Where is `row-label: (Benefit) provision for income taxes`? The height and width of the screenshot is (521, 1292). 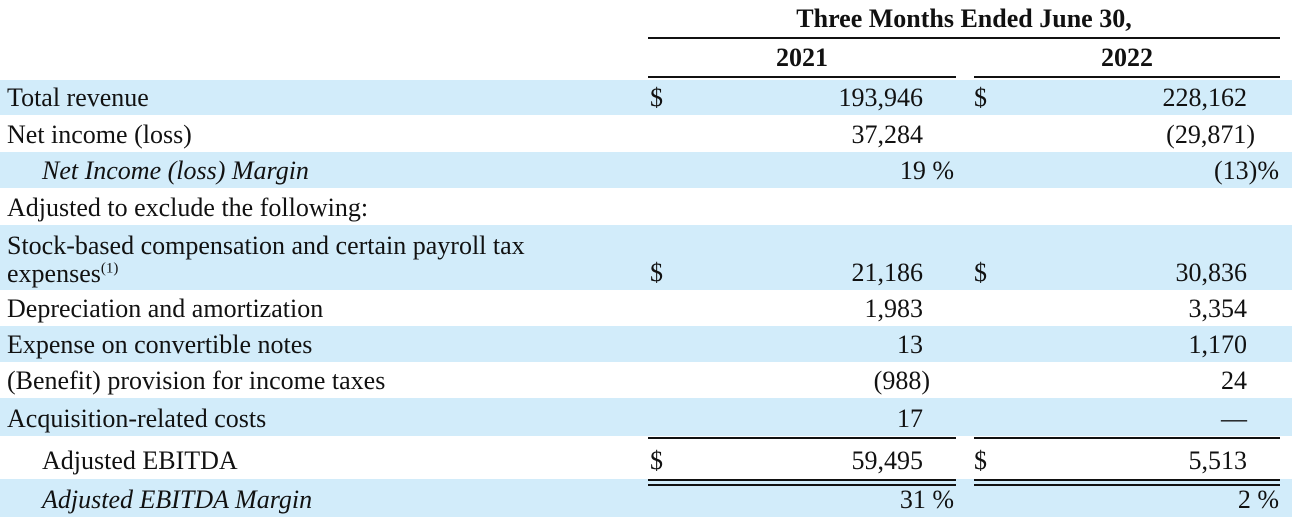 row-label: (Benefit) provision for income taxes is located at coordinates (196, 380).